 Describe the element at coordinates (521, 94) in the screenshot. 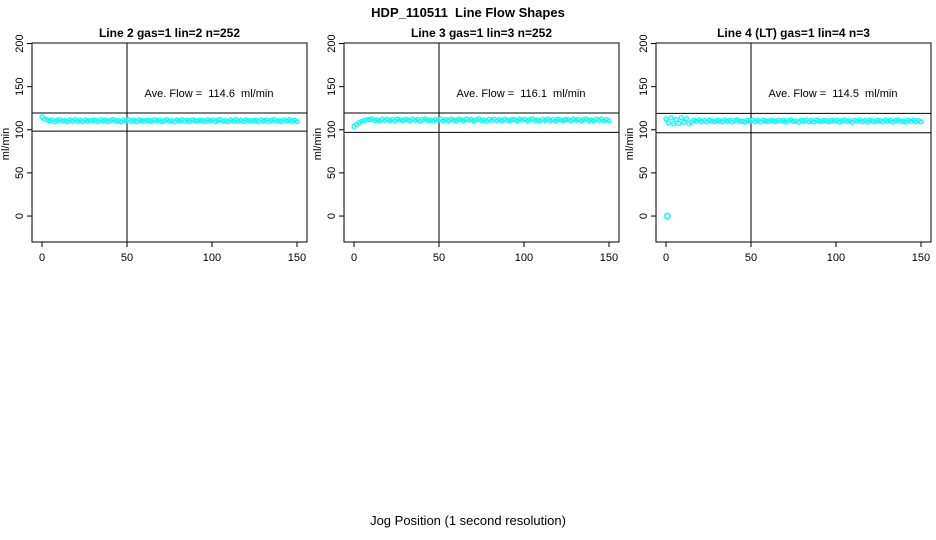

I see `ave-flow-label: Ave. Flow = 116.1 ml/min` at that location.